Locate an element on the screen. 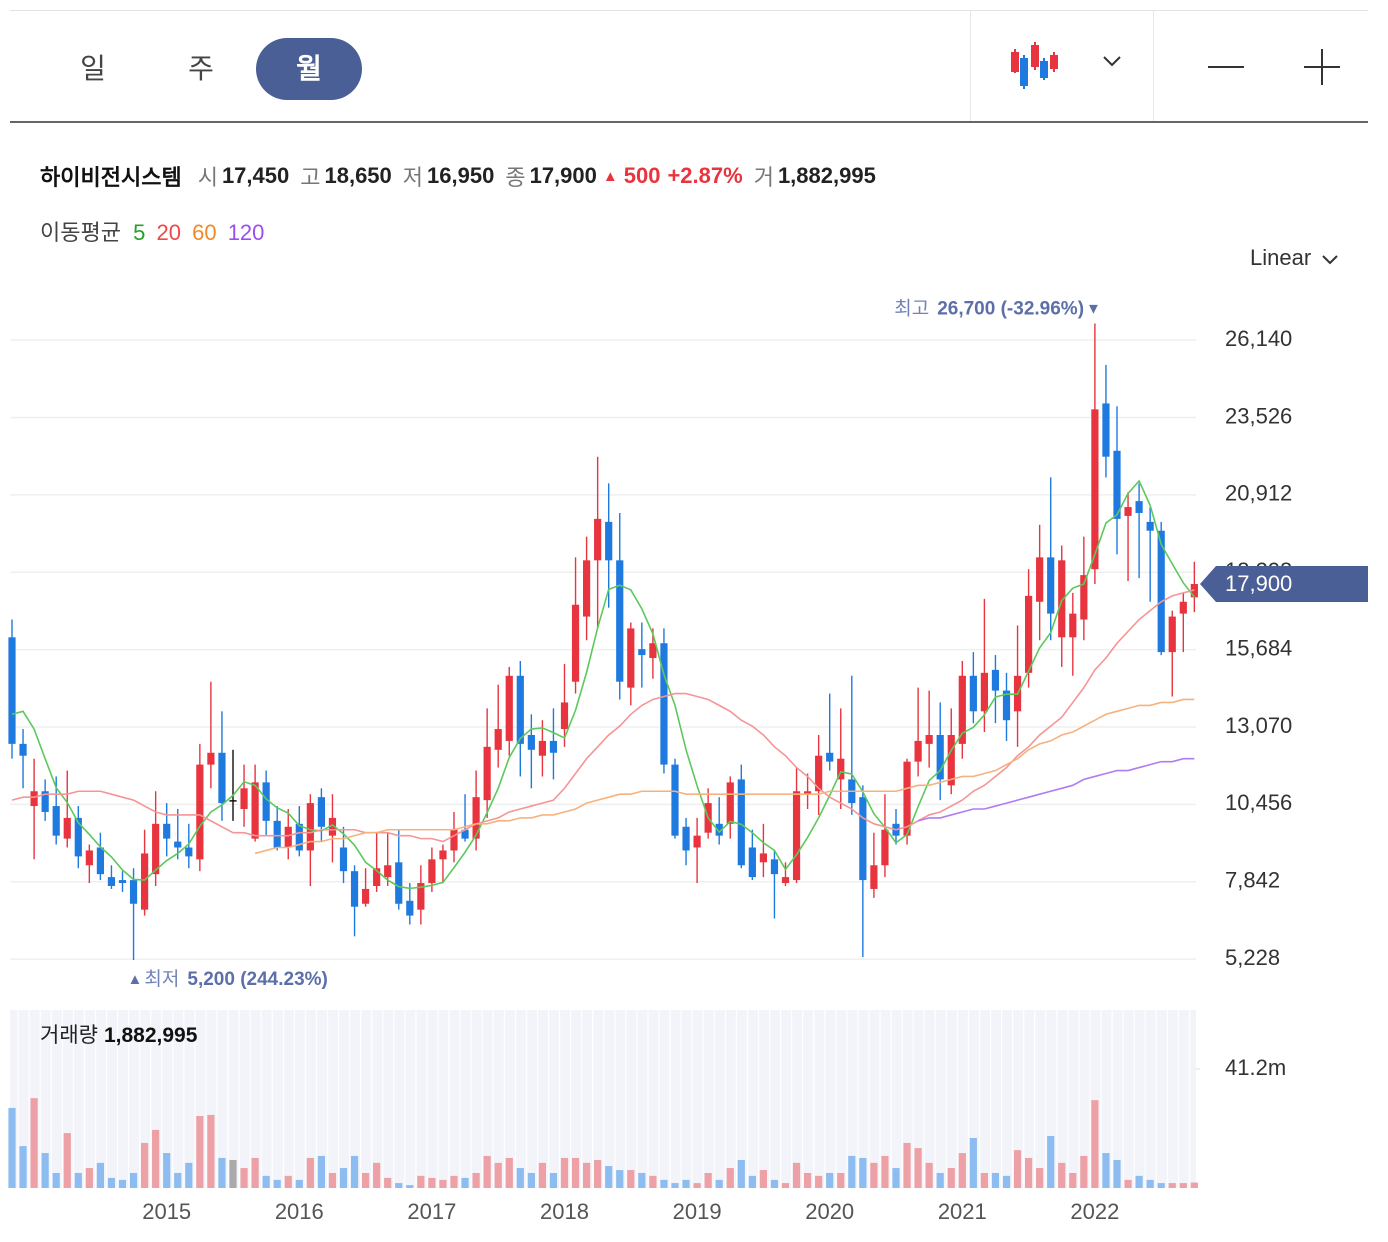 The width and height of the screenshot is (1388, 1242). y-tick-label: 15,684 is located at coordinates (1258, 647).